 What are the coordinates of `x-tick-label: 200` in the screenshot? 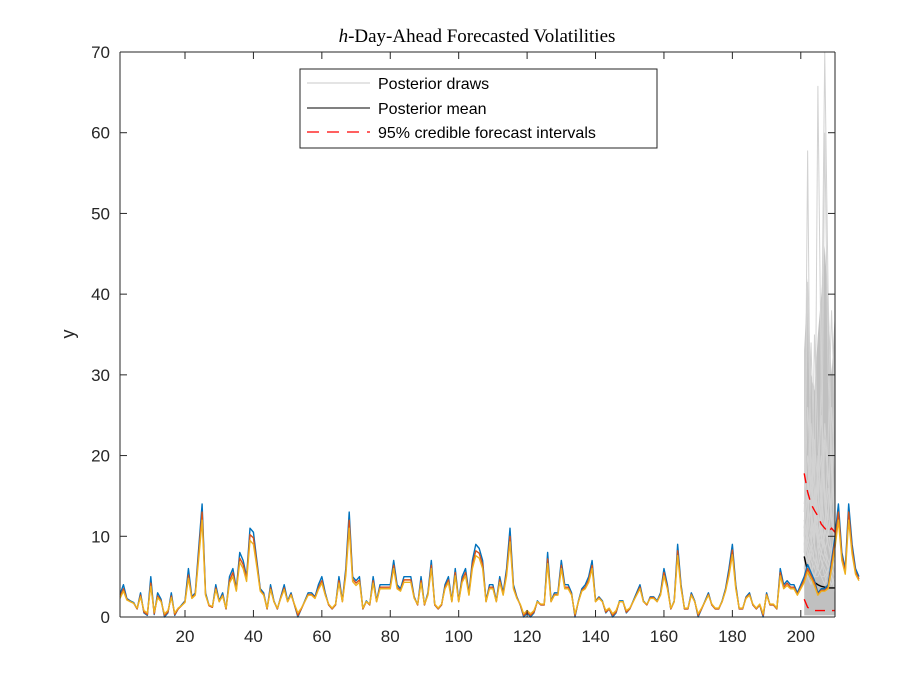 It's located at (801, 636).